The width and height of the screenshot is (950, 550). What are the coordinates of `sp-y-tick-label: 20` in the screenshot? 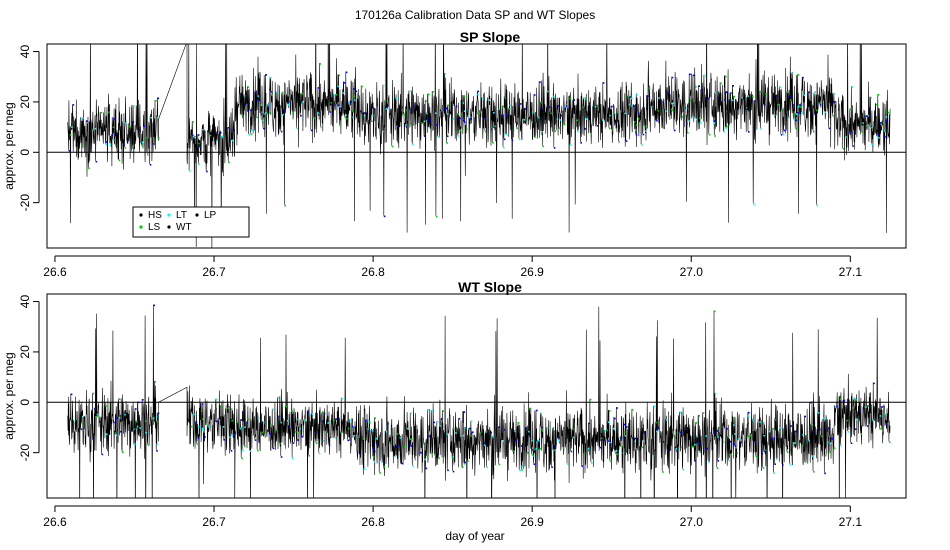 It's located at (25, 102).